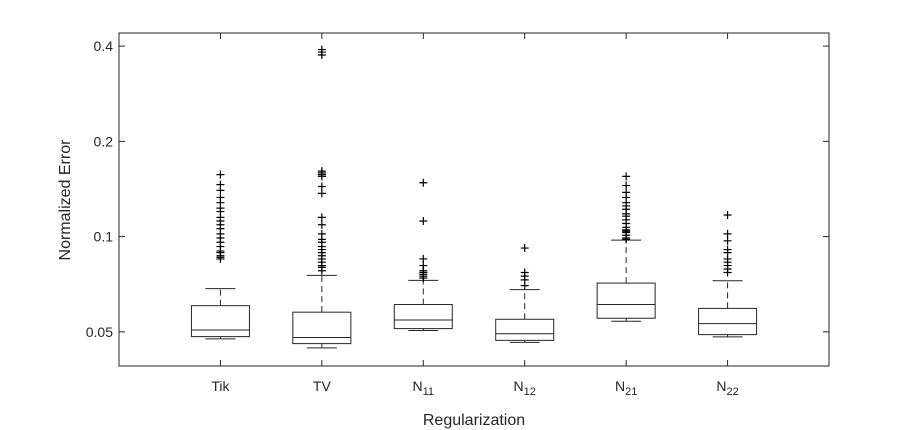  I want to click on x-tick-label: TV, so click(322, 386).